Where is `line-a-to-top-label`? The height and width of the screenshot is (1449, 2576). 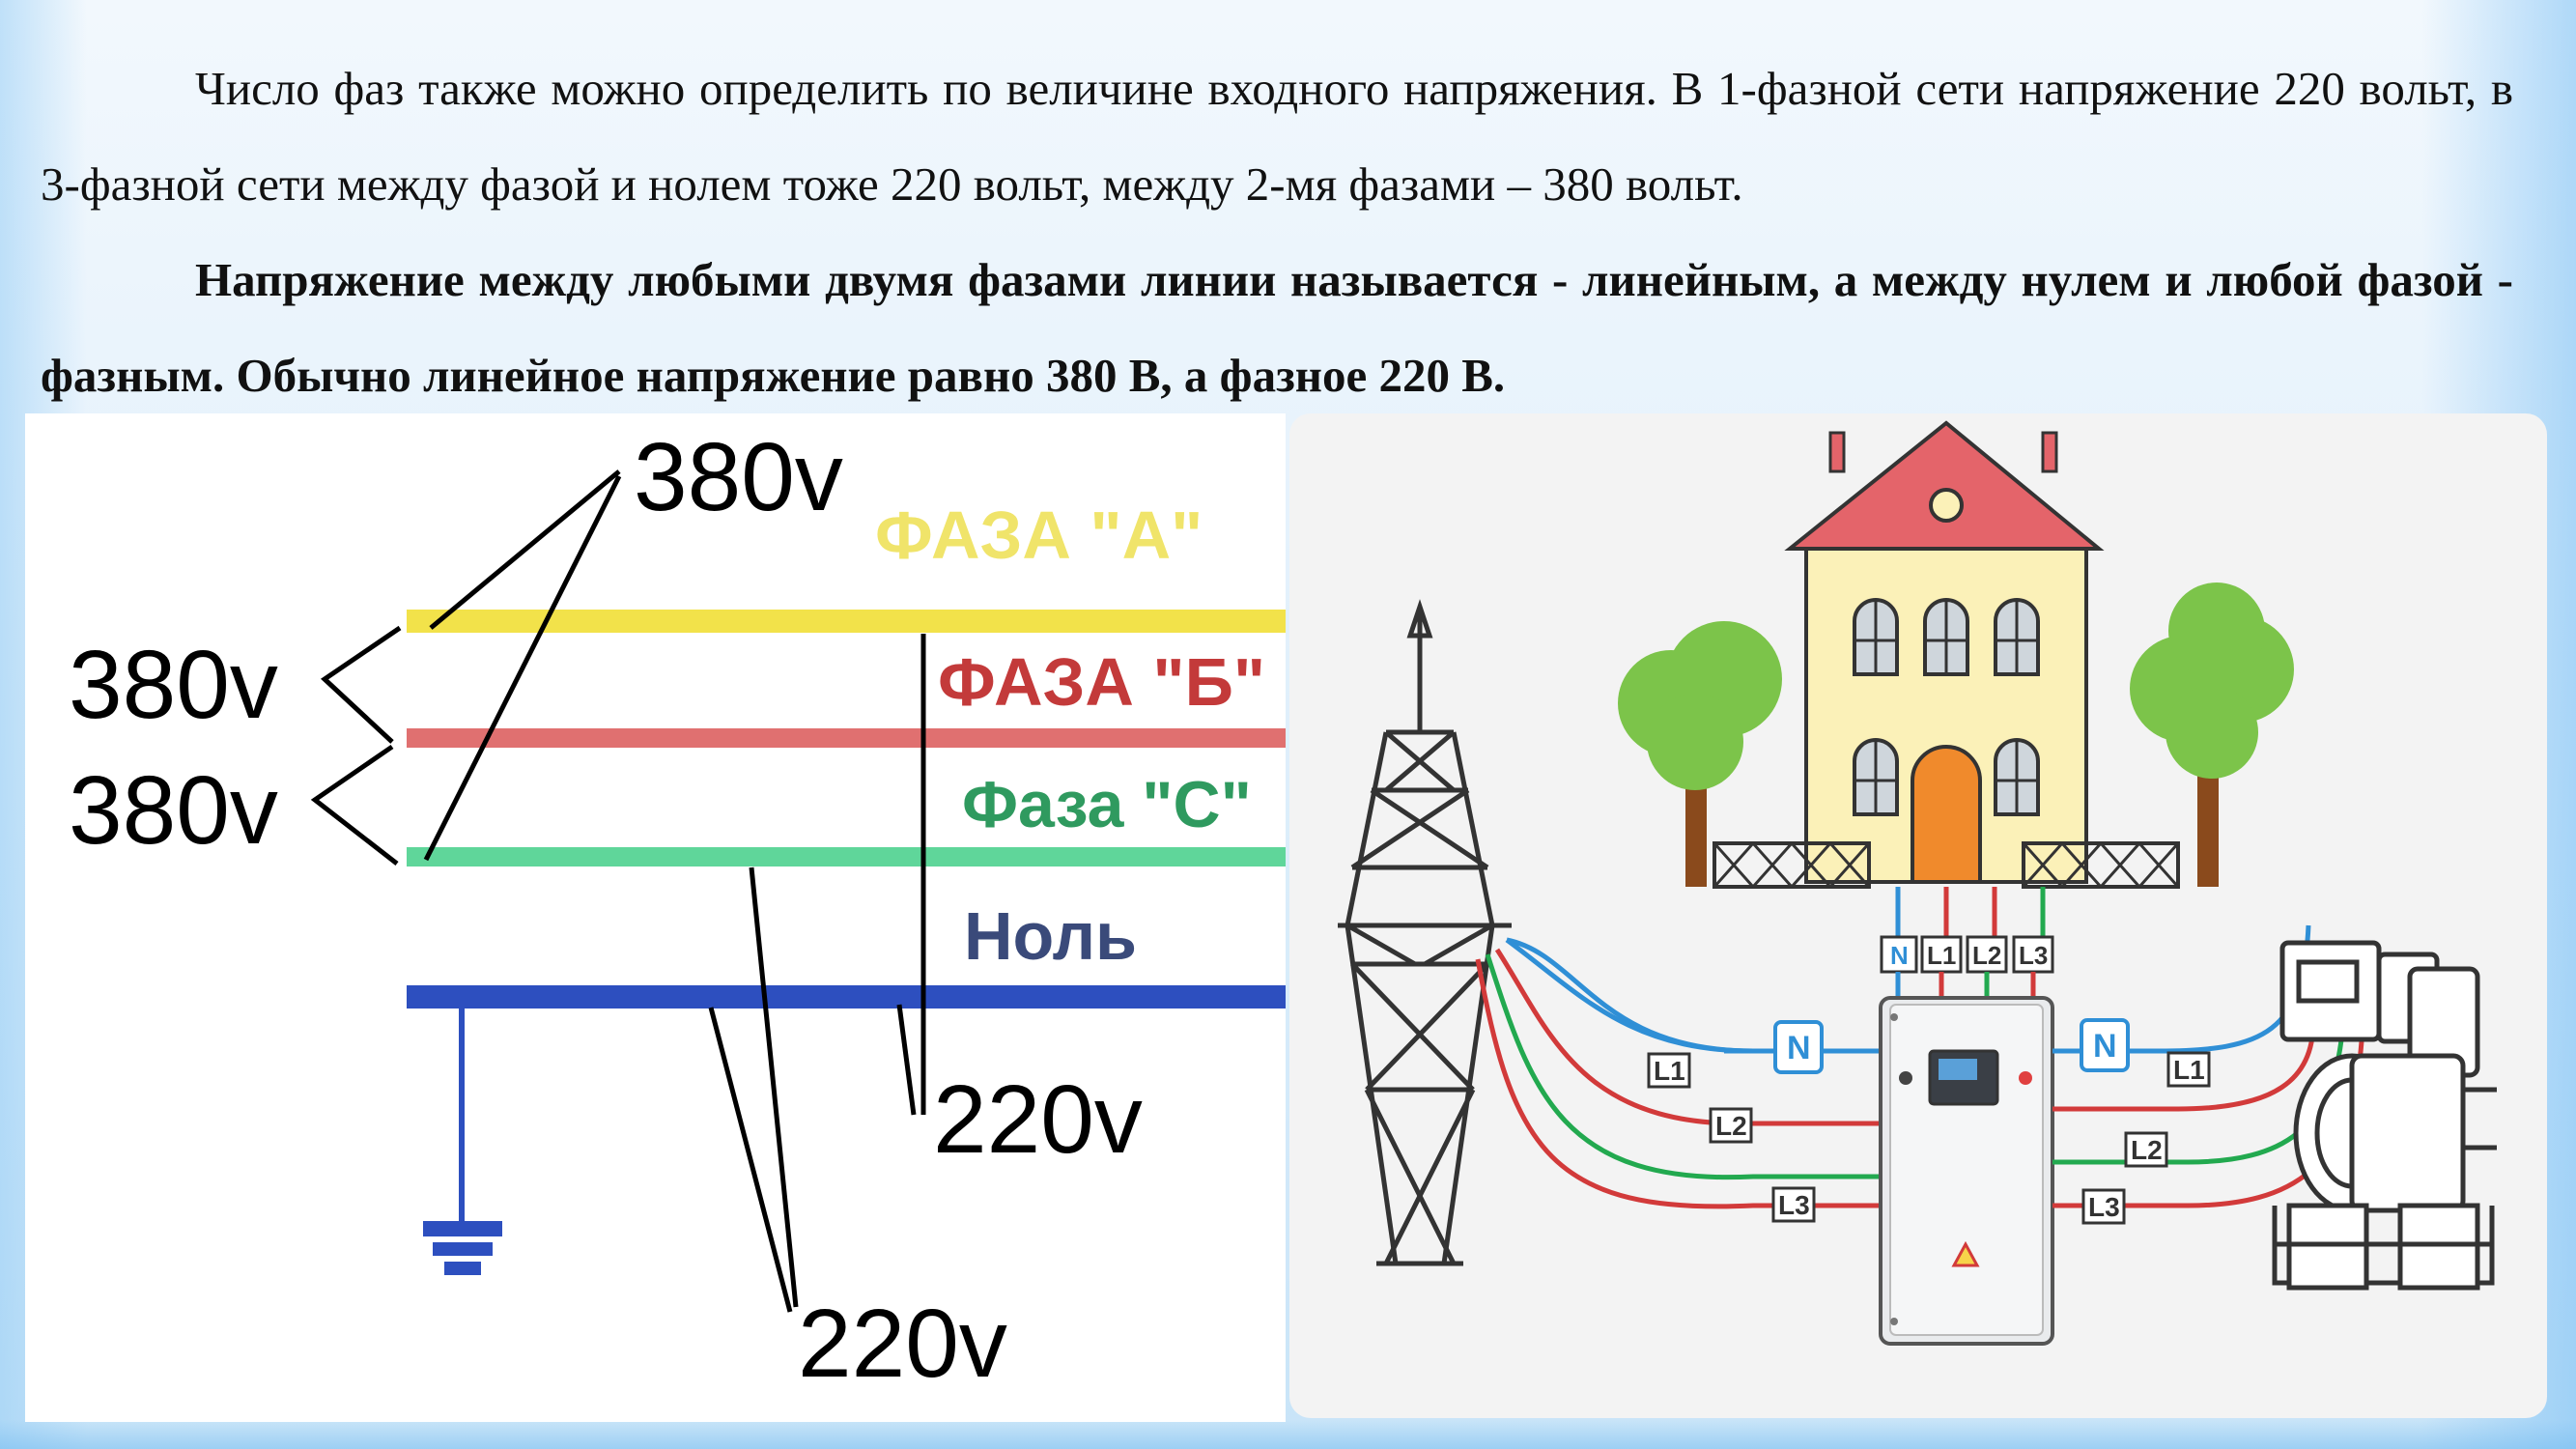
line-a-to-top-label is located at coordinates (525, 549).